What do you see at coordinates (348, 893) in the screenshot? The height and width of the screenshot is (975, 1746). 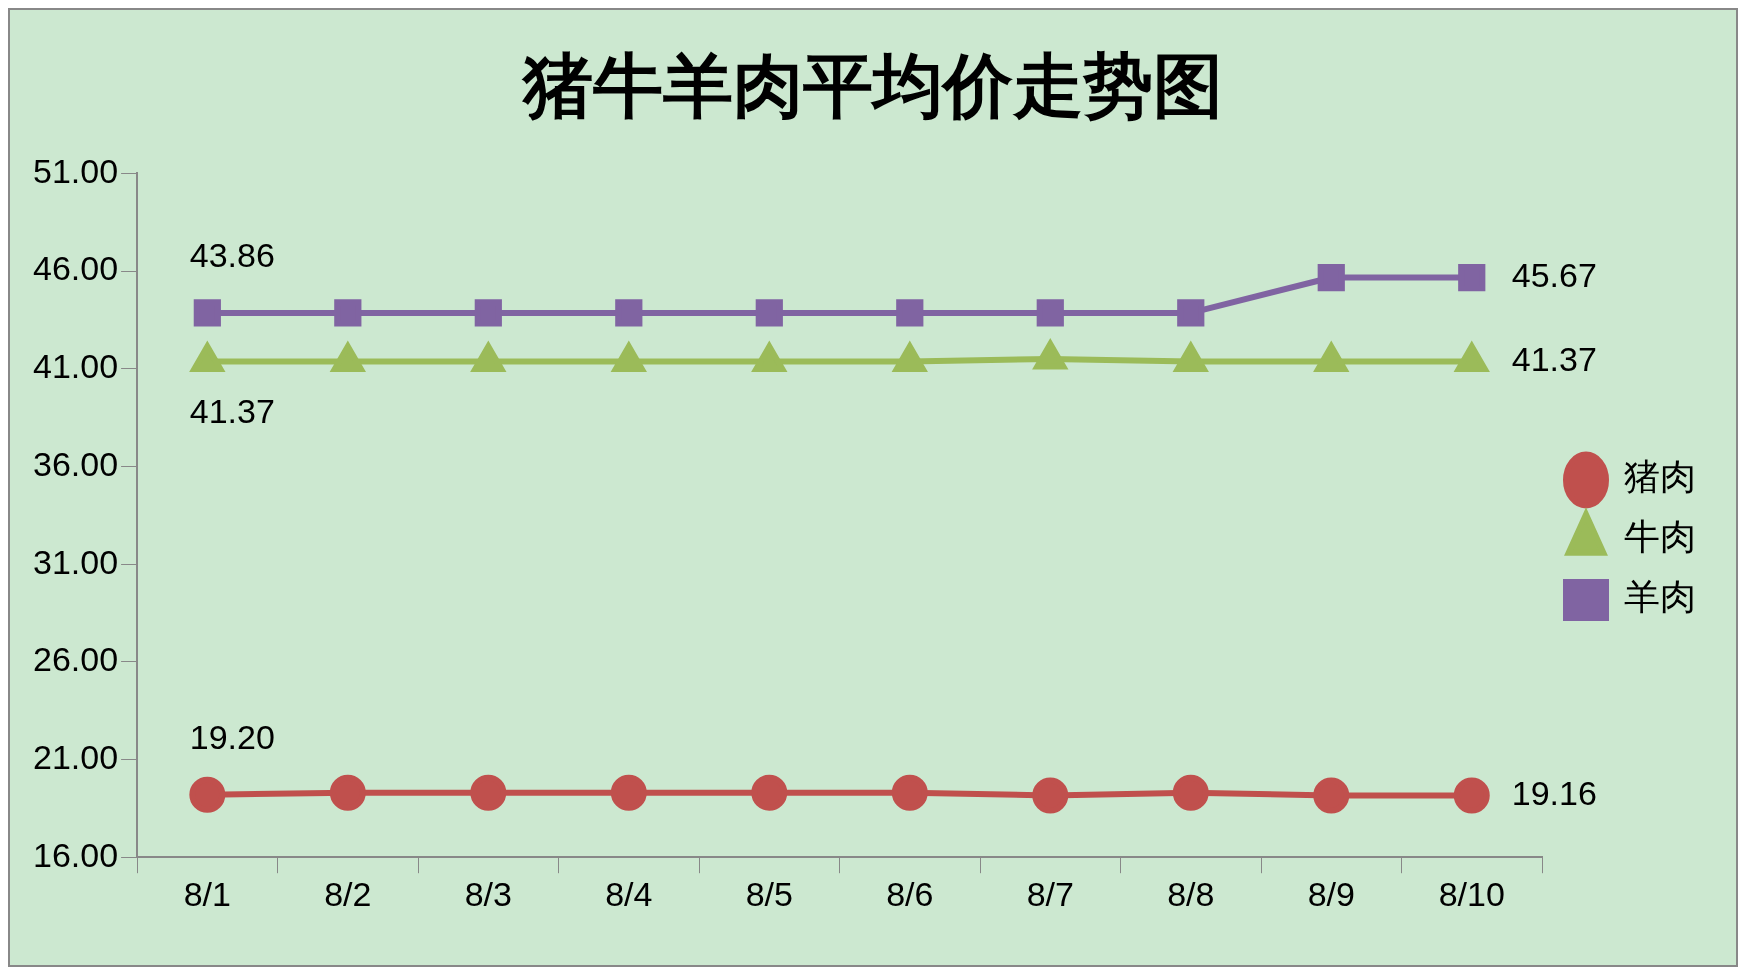 I see `x-tick-label: 8/2` at bounding box center [348, 893].